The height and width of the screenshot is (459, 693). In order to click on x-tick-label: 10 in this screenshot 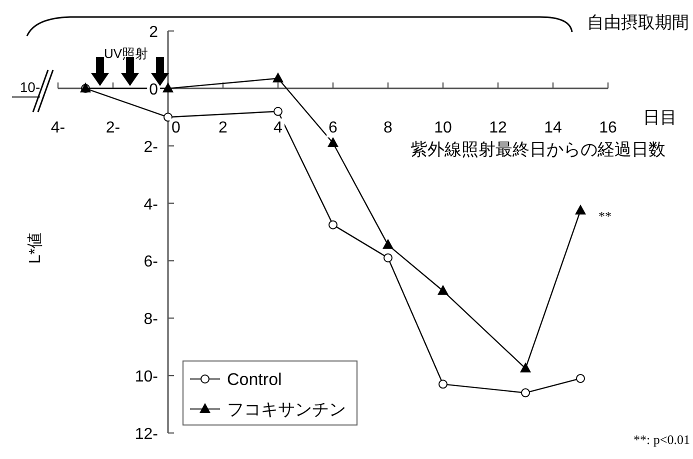, I will do `click(443, 127)`.